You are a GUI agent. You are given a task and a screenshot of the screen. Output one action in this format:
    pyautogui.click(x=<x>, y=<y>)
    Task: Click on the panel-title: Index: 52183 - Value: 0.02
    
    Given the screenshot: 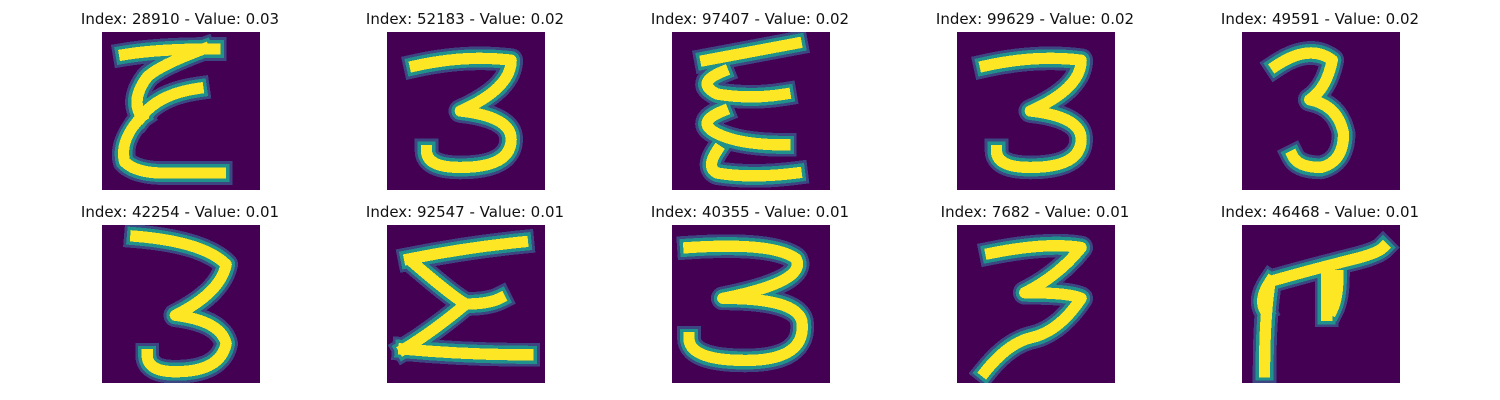 What is the action you would take?
    pyautogui.click(x=465, y=19)
    